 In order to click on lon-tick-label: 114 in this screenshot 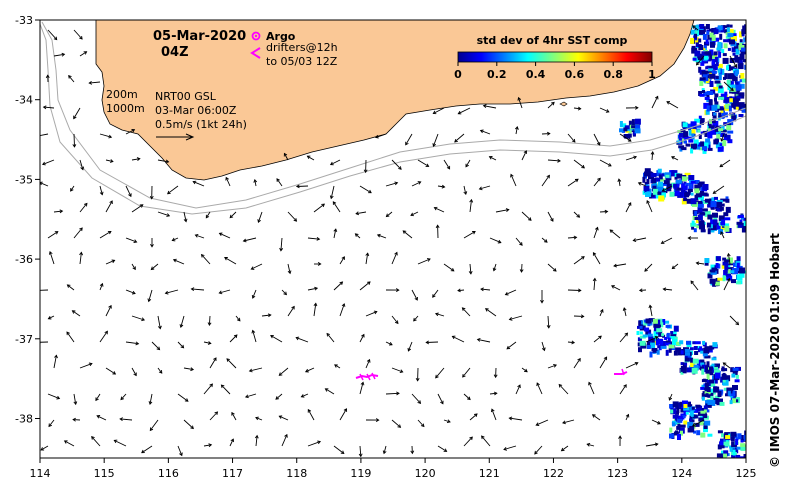, I will do `click(40, 473)`.